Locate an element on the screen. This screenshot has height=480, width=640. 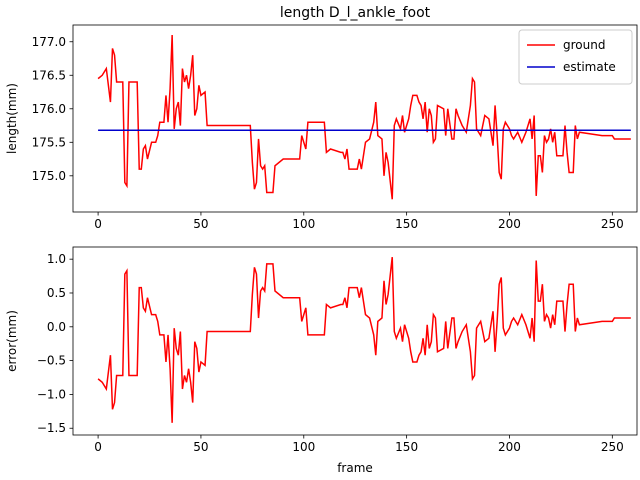
chart-title: length D_l_ankle_foot is located at coordinates (355, 13).